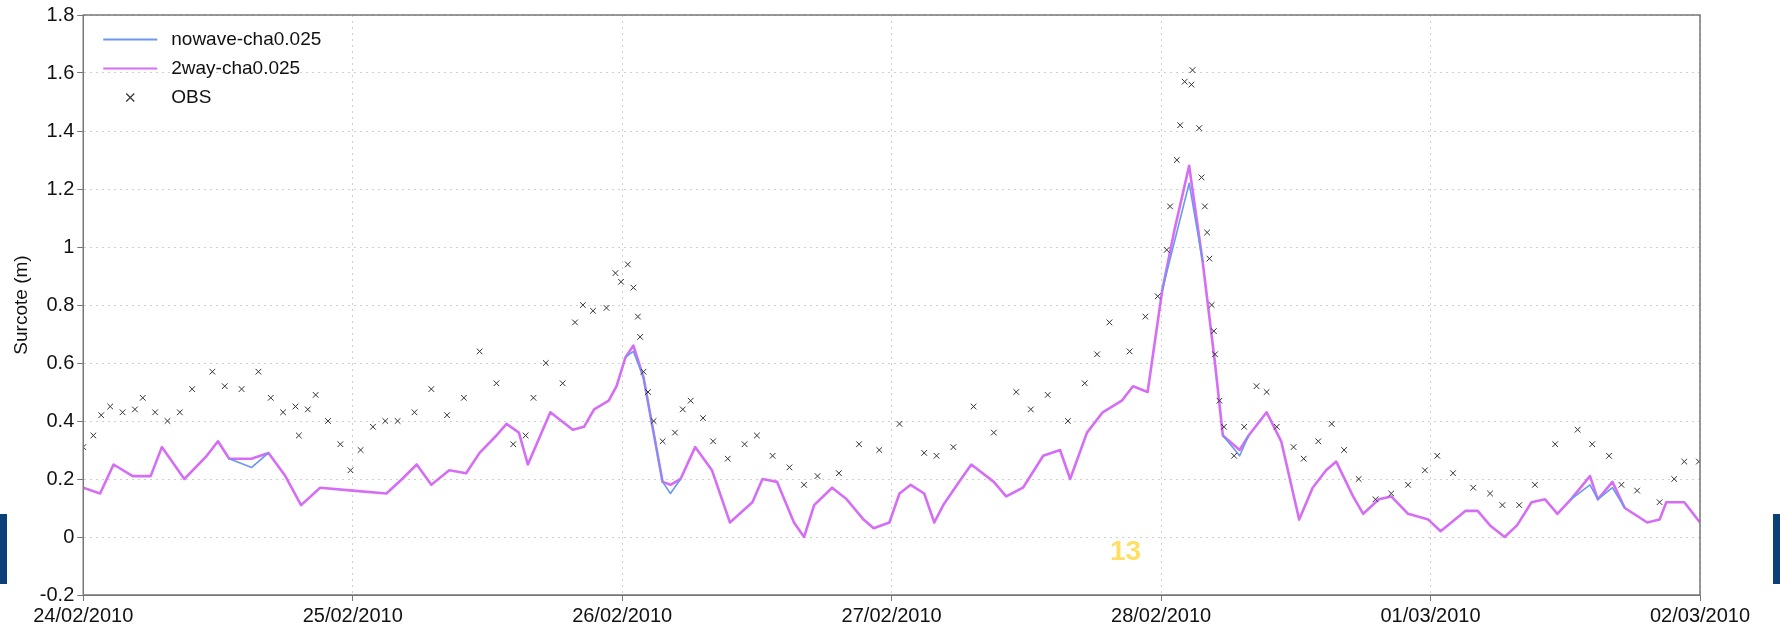  Describe the element at coordinates (60, 71) in the screenshot. I see `y-tick-label: 1.6` at that location.